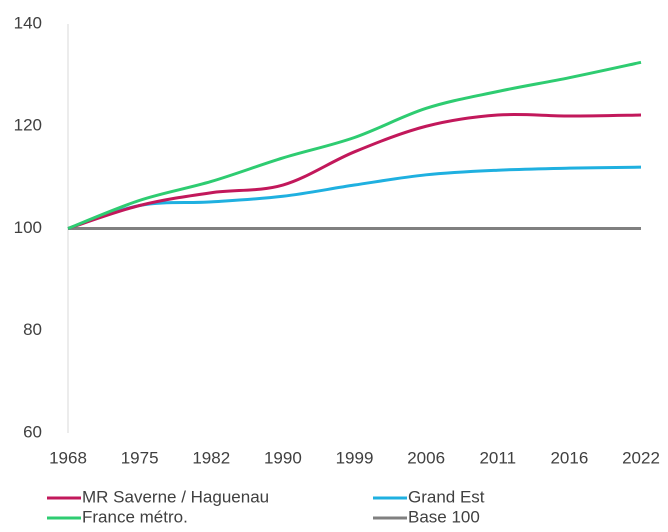  Describe the element at coordinates (354, 197) in the screenshot. I see `series-line` at that location.